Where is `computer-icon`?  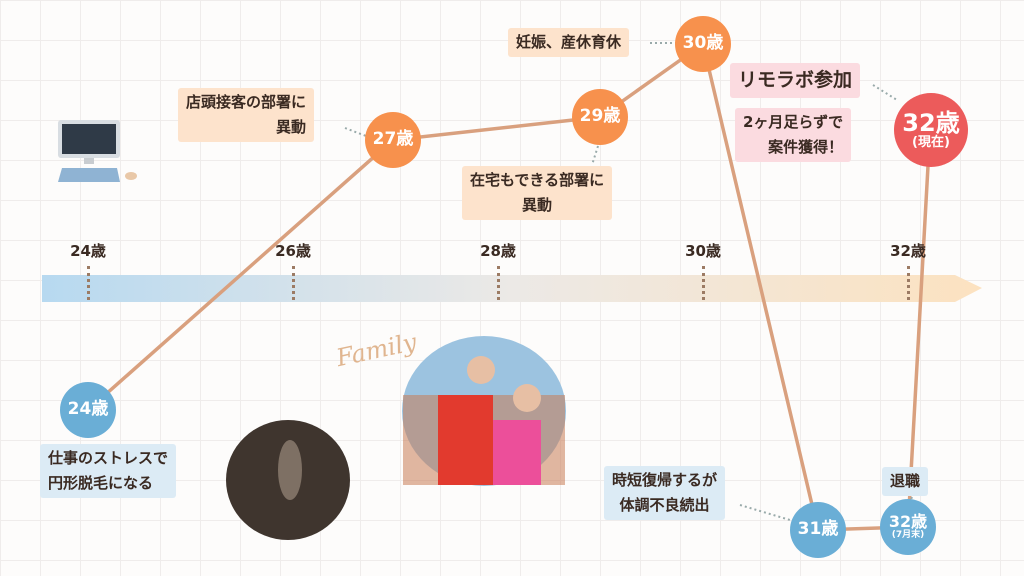 computer-icon is located at coordinates (97, 151).